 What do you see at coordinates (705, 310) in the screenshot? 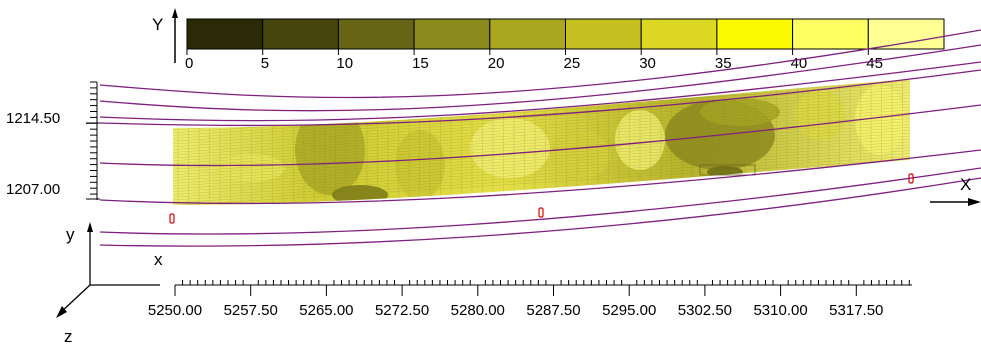
I see `horizontal-scale-label: 5302.50` at bounding box center [705, 310].